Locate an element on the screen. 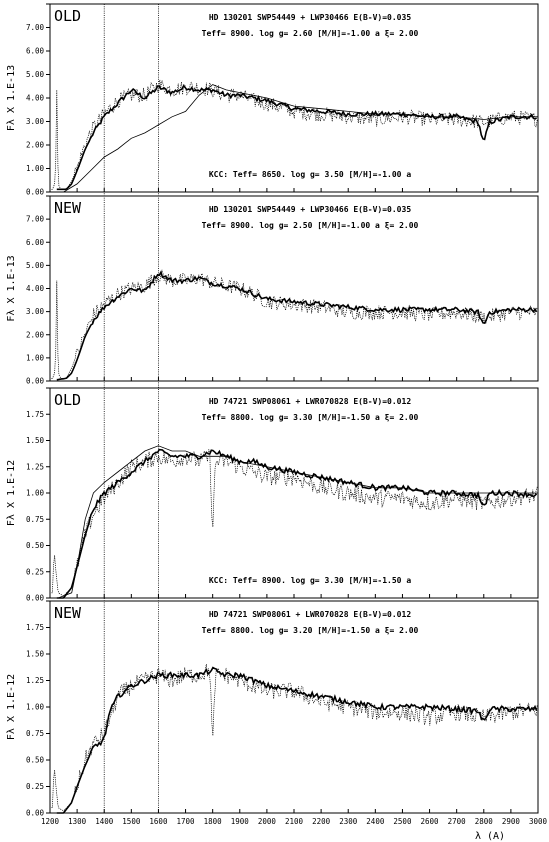  x-tick-label-10: 2200 is located at coordinates (321, 821).